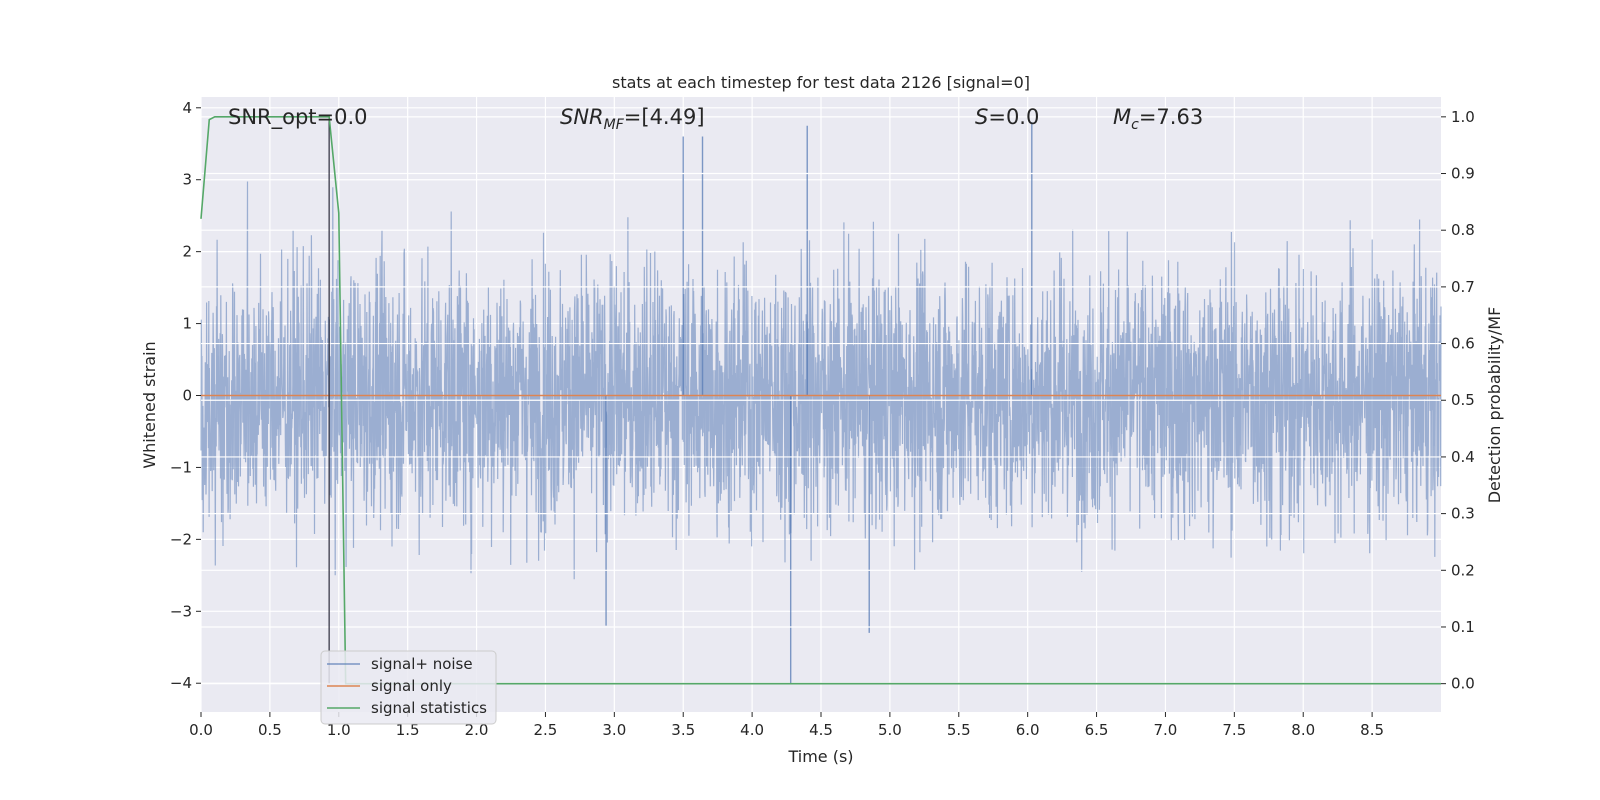  Describe the element at coordinates (614, 125) in the screenshot. I see `annotation-snr-mf-sub: MF` at that location.